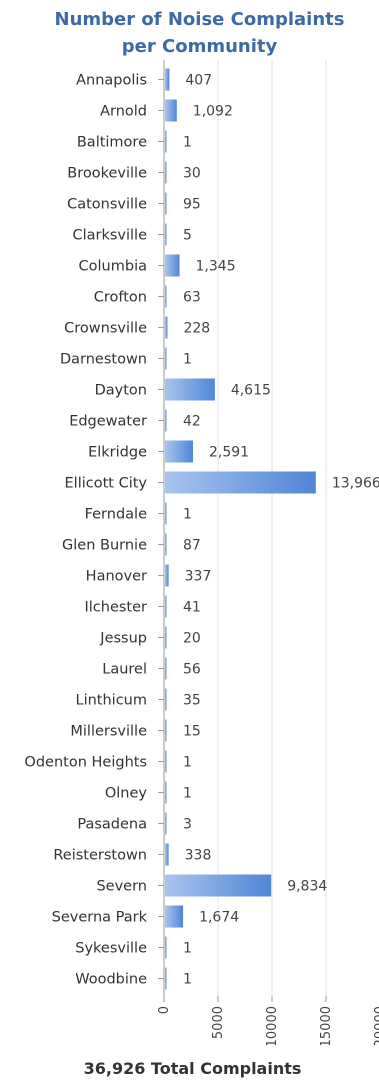 Image resolution: width=379 pixels, height=1087 pixels. Describe the element at coordinates (355, 484) in the screenshot. I see `data-label: 13,966` at that location.